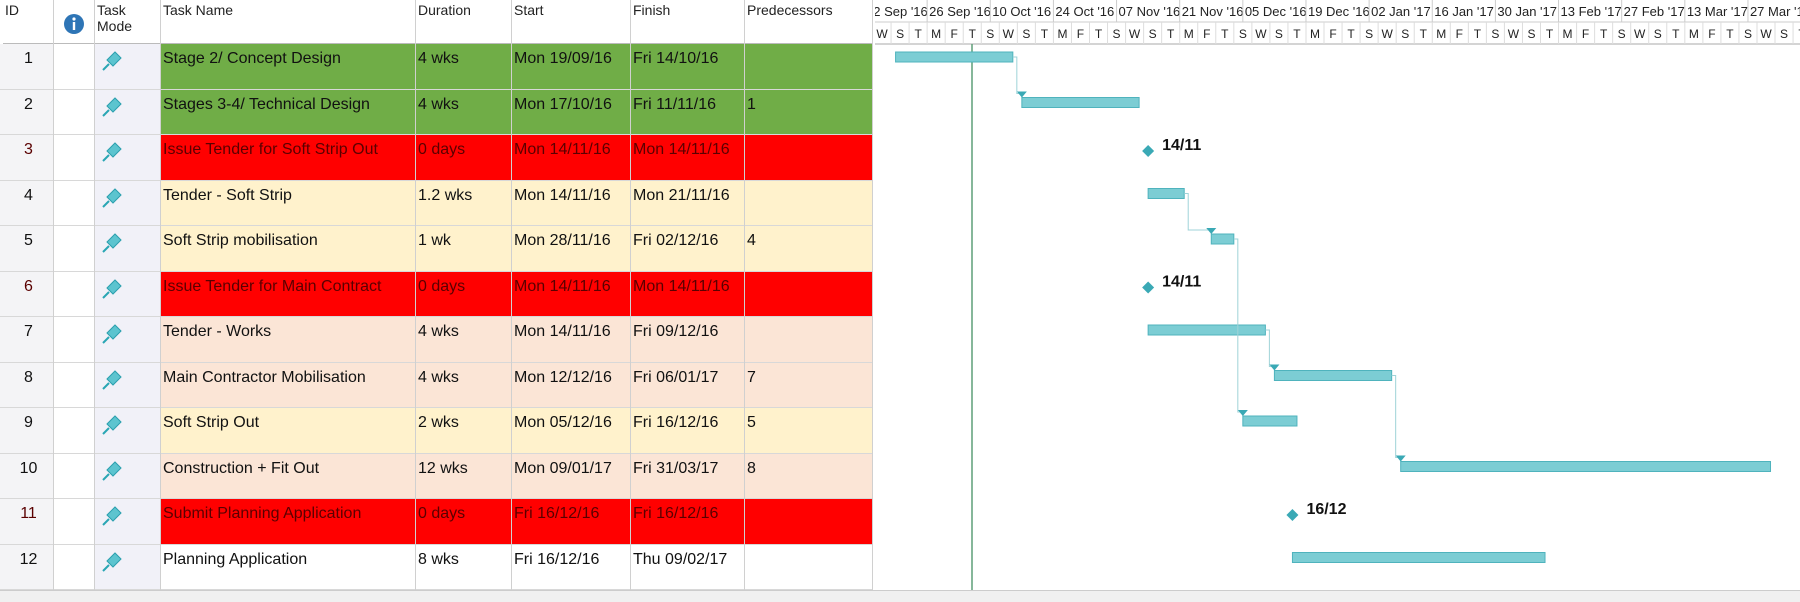 The height and width of the screenshot is (602, 1800). I want to click on cell-duration: 12 wks, so click(443, 468).